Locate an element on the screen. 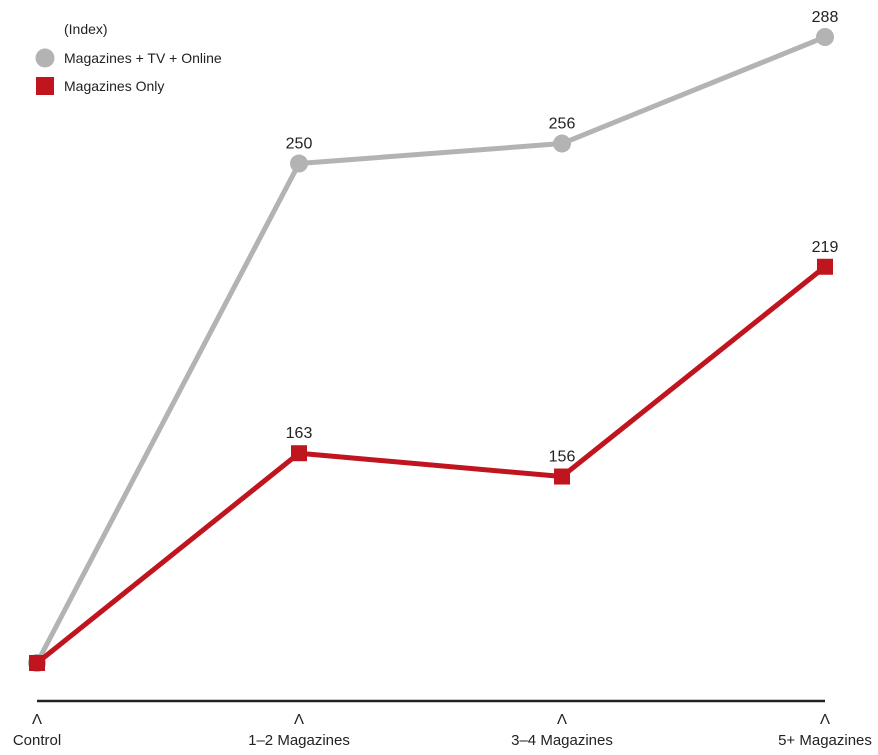  x-tick-label: 5+ Magazines is located at coordinates (825, 740).